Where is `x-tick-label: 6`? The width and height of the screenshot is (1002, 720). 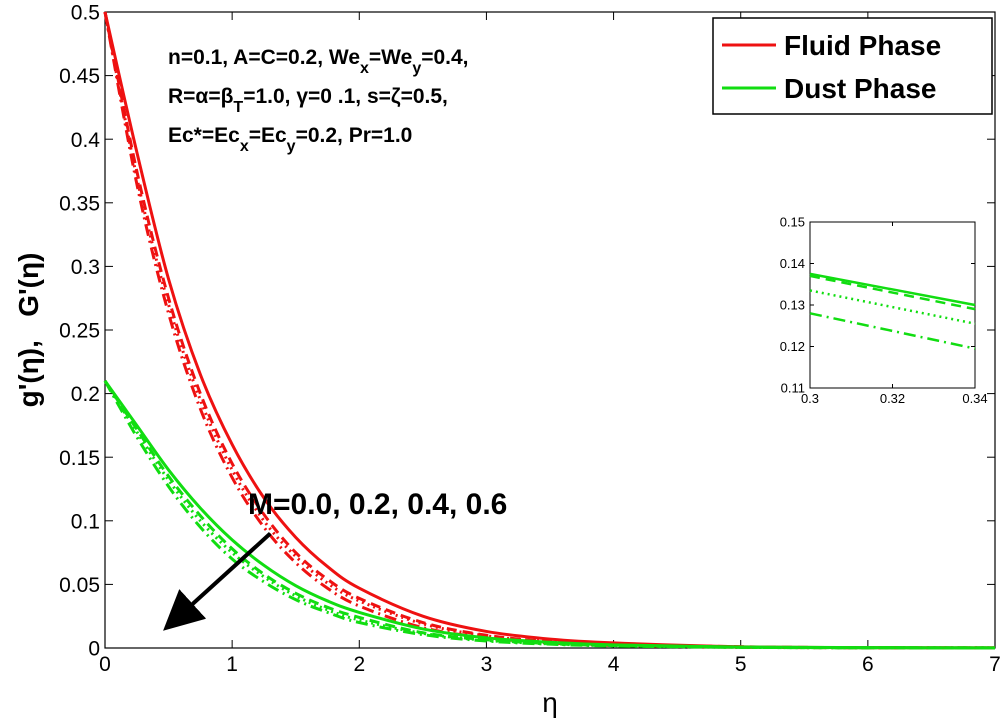
x-tick-label: 6 is located at coordinates (868, 664).